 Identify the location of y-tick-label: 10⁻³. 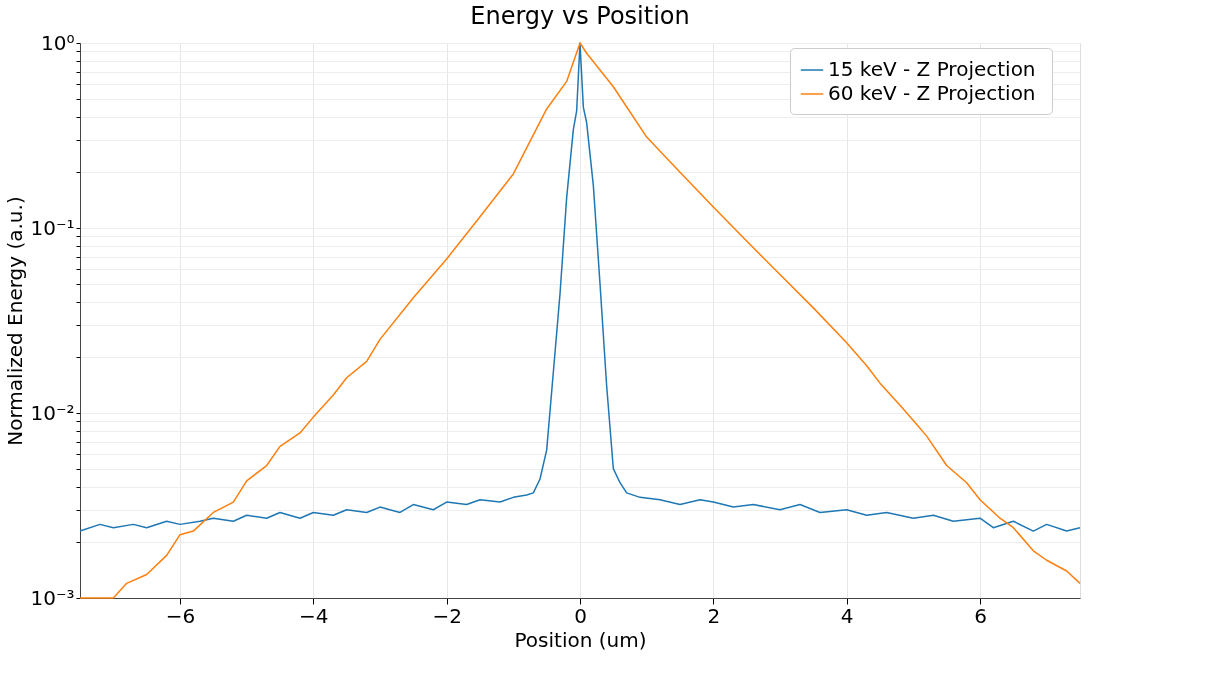
(52, 597).